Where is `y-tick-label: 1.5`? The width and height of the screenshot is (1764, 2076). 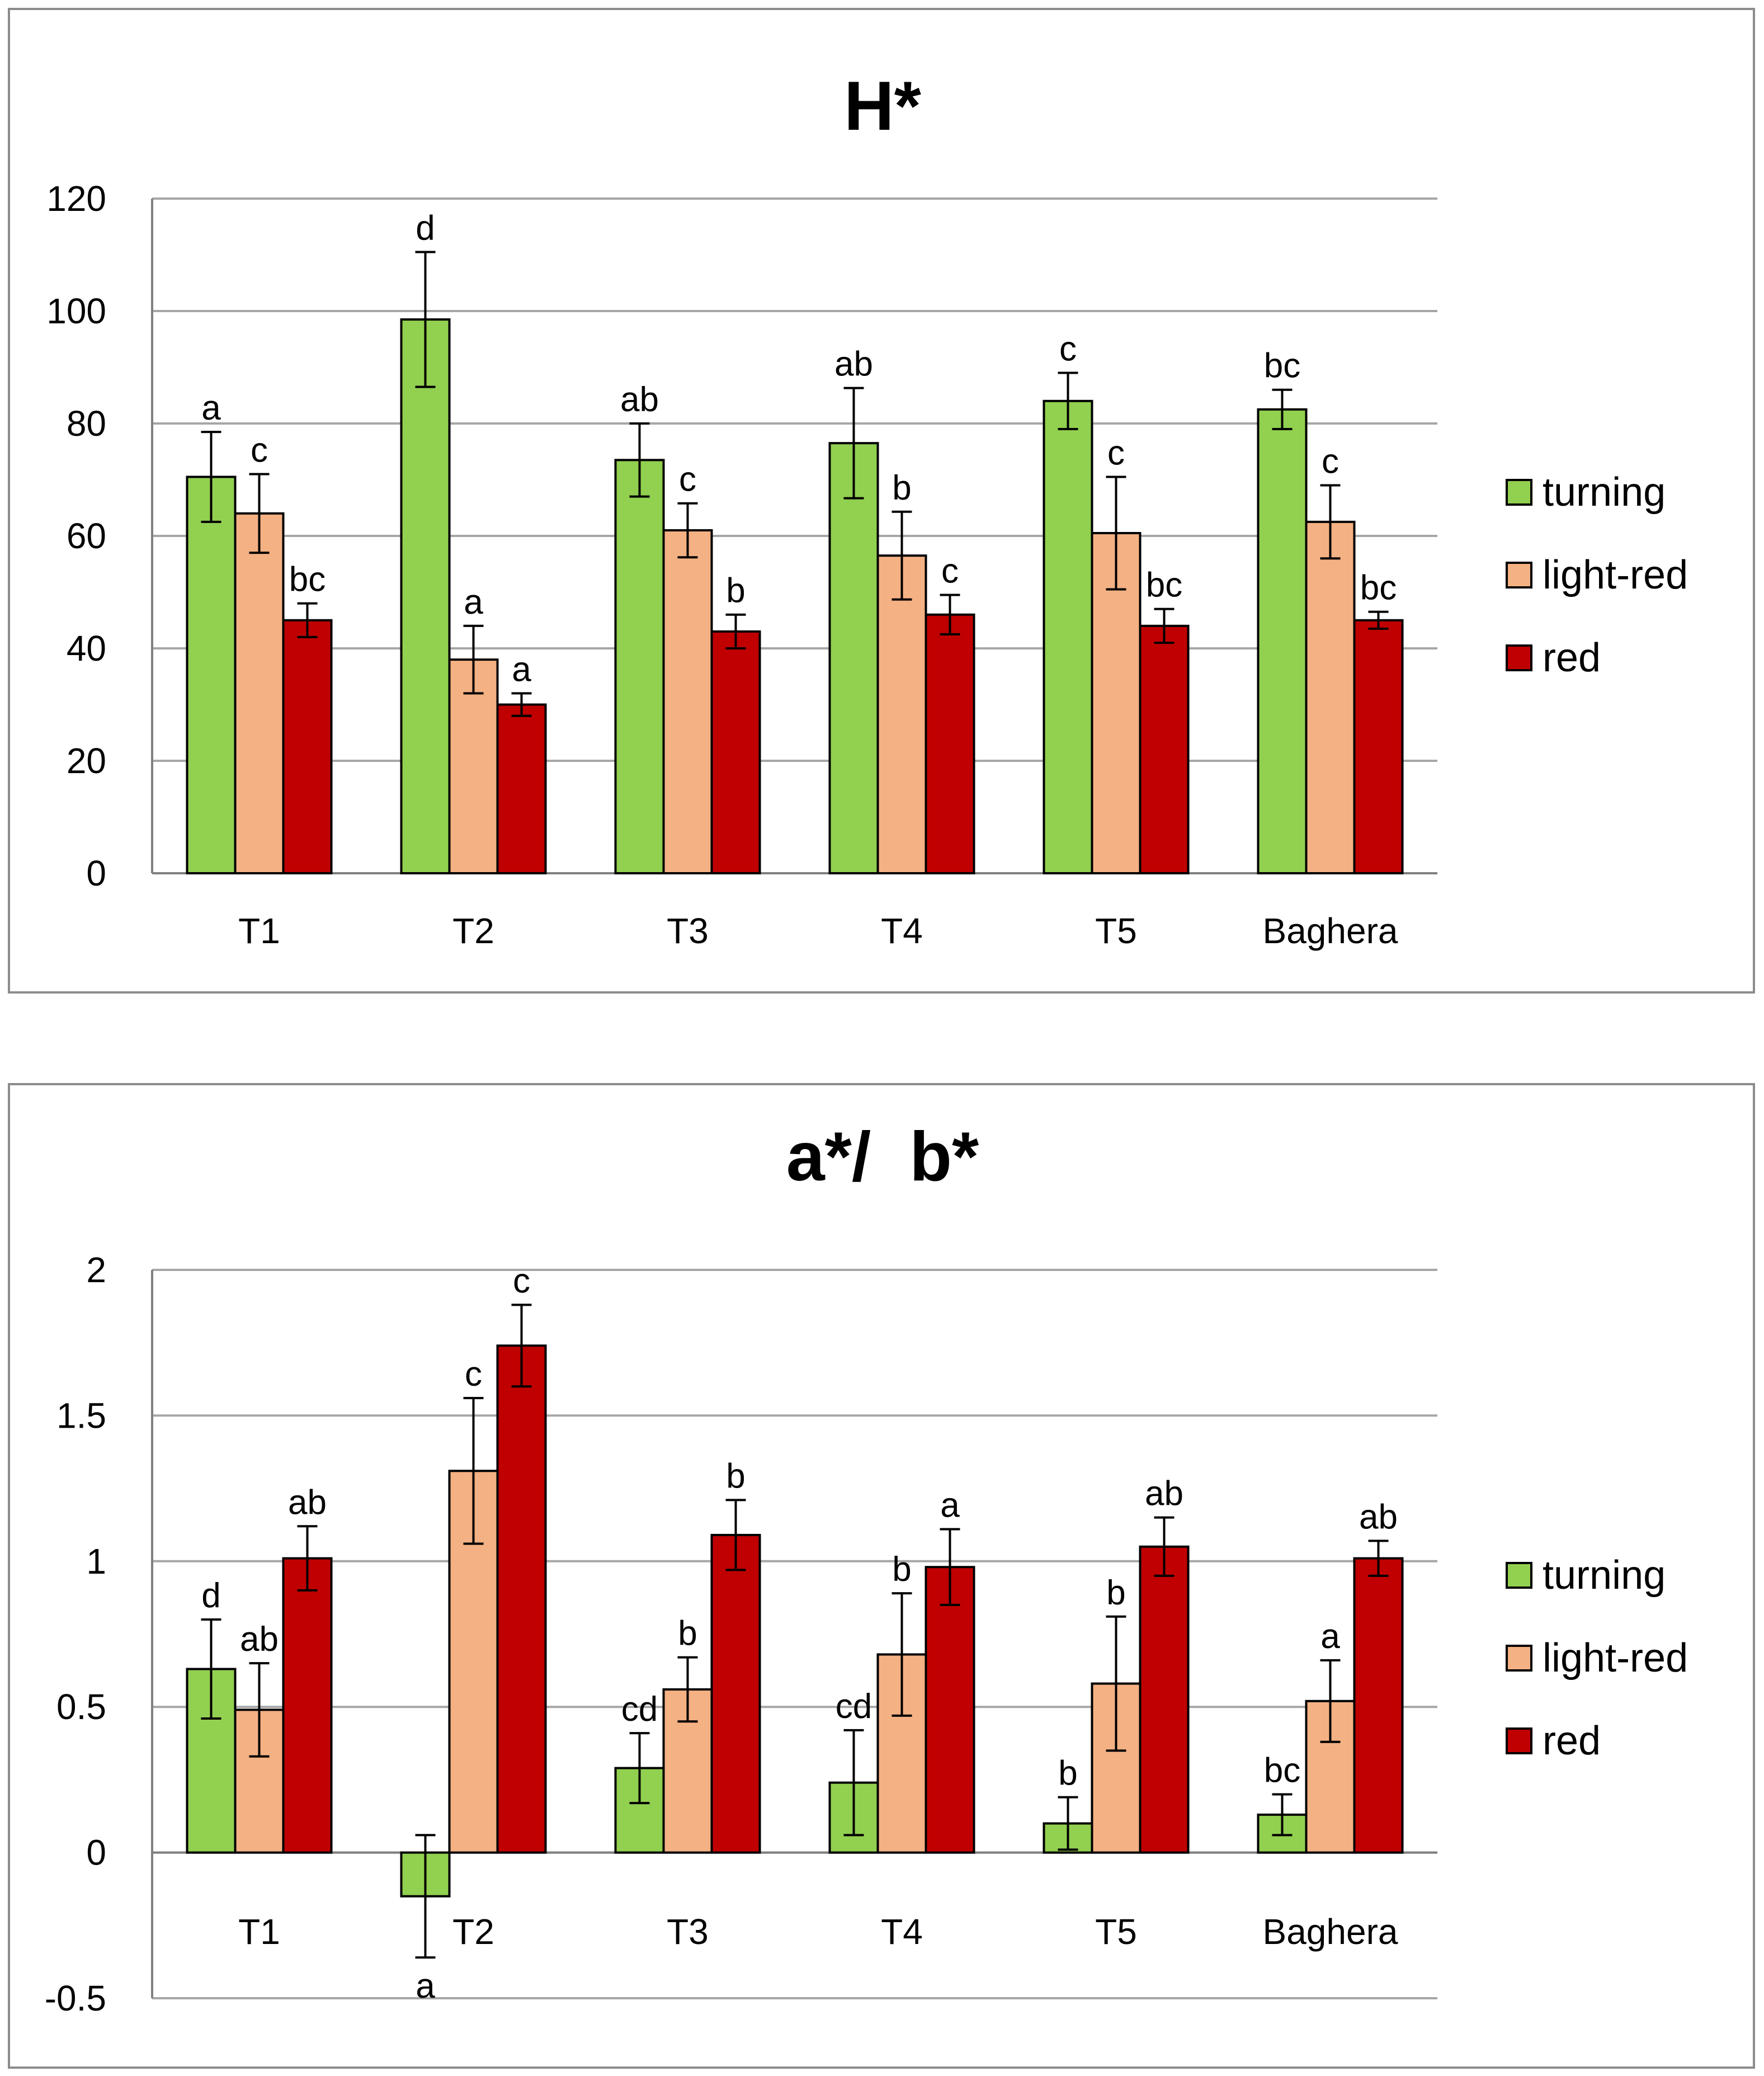 y-tick-label: 1.5 is located at coordinates (81, 1415).